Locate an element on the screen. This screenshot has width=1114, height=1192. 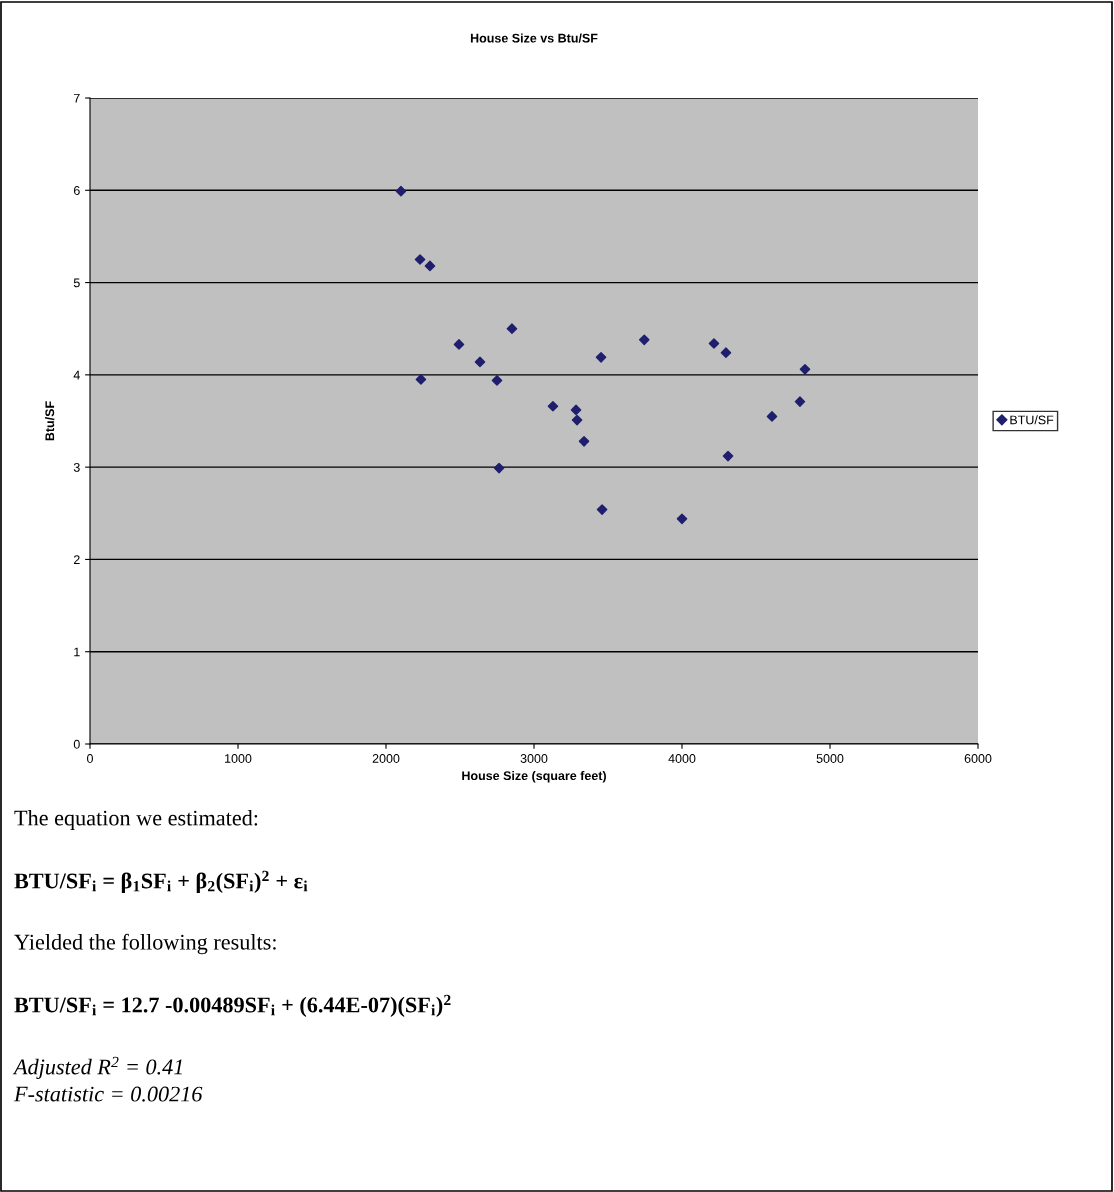
x-tick-label: 3000 is located at coordinates (534, 758).